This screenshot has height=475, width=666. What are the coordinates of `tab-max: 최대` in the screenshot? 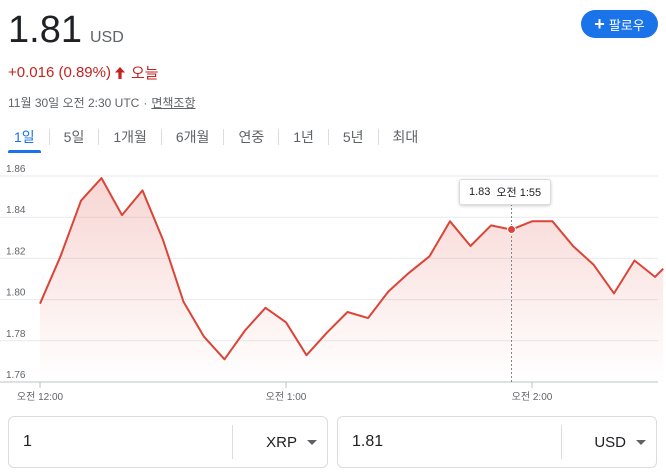 It's located at (405, 137).